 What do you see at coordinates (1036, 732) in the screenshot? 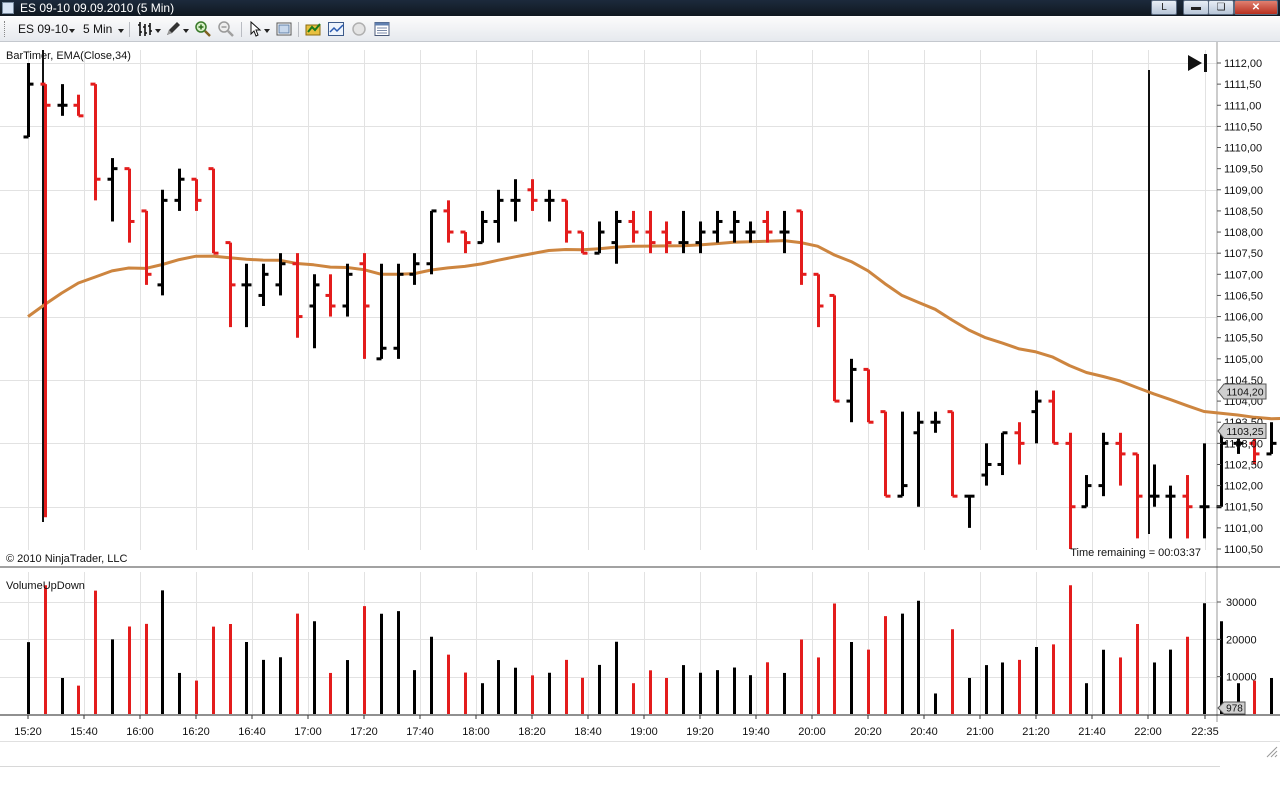
I see `time-tick-label: 21:20` at bounding box center [1036, 732].